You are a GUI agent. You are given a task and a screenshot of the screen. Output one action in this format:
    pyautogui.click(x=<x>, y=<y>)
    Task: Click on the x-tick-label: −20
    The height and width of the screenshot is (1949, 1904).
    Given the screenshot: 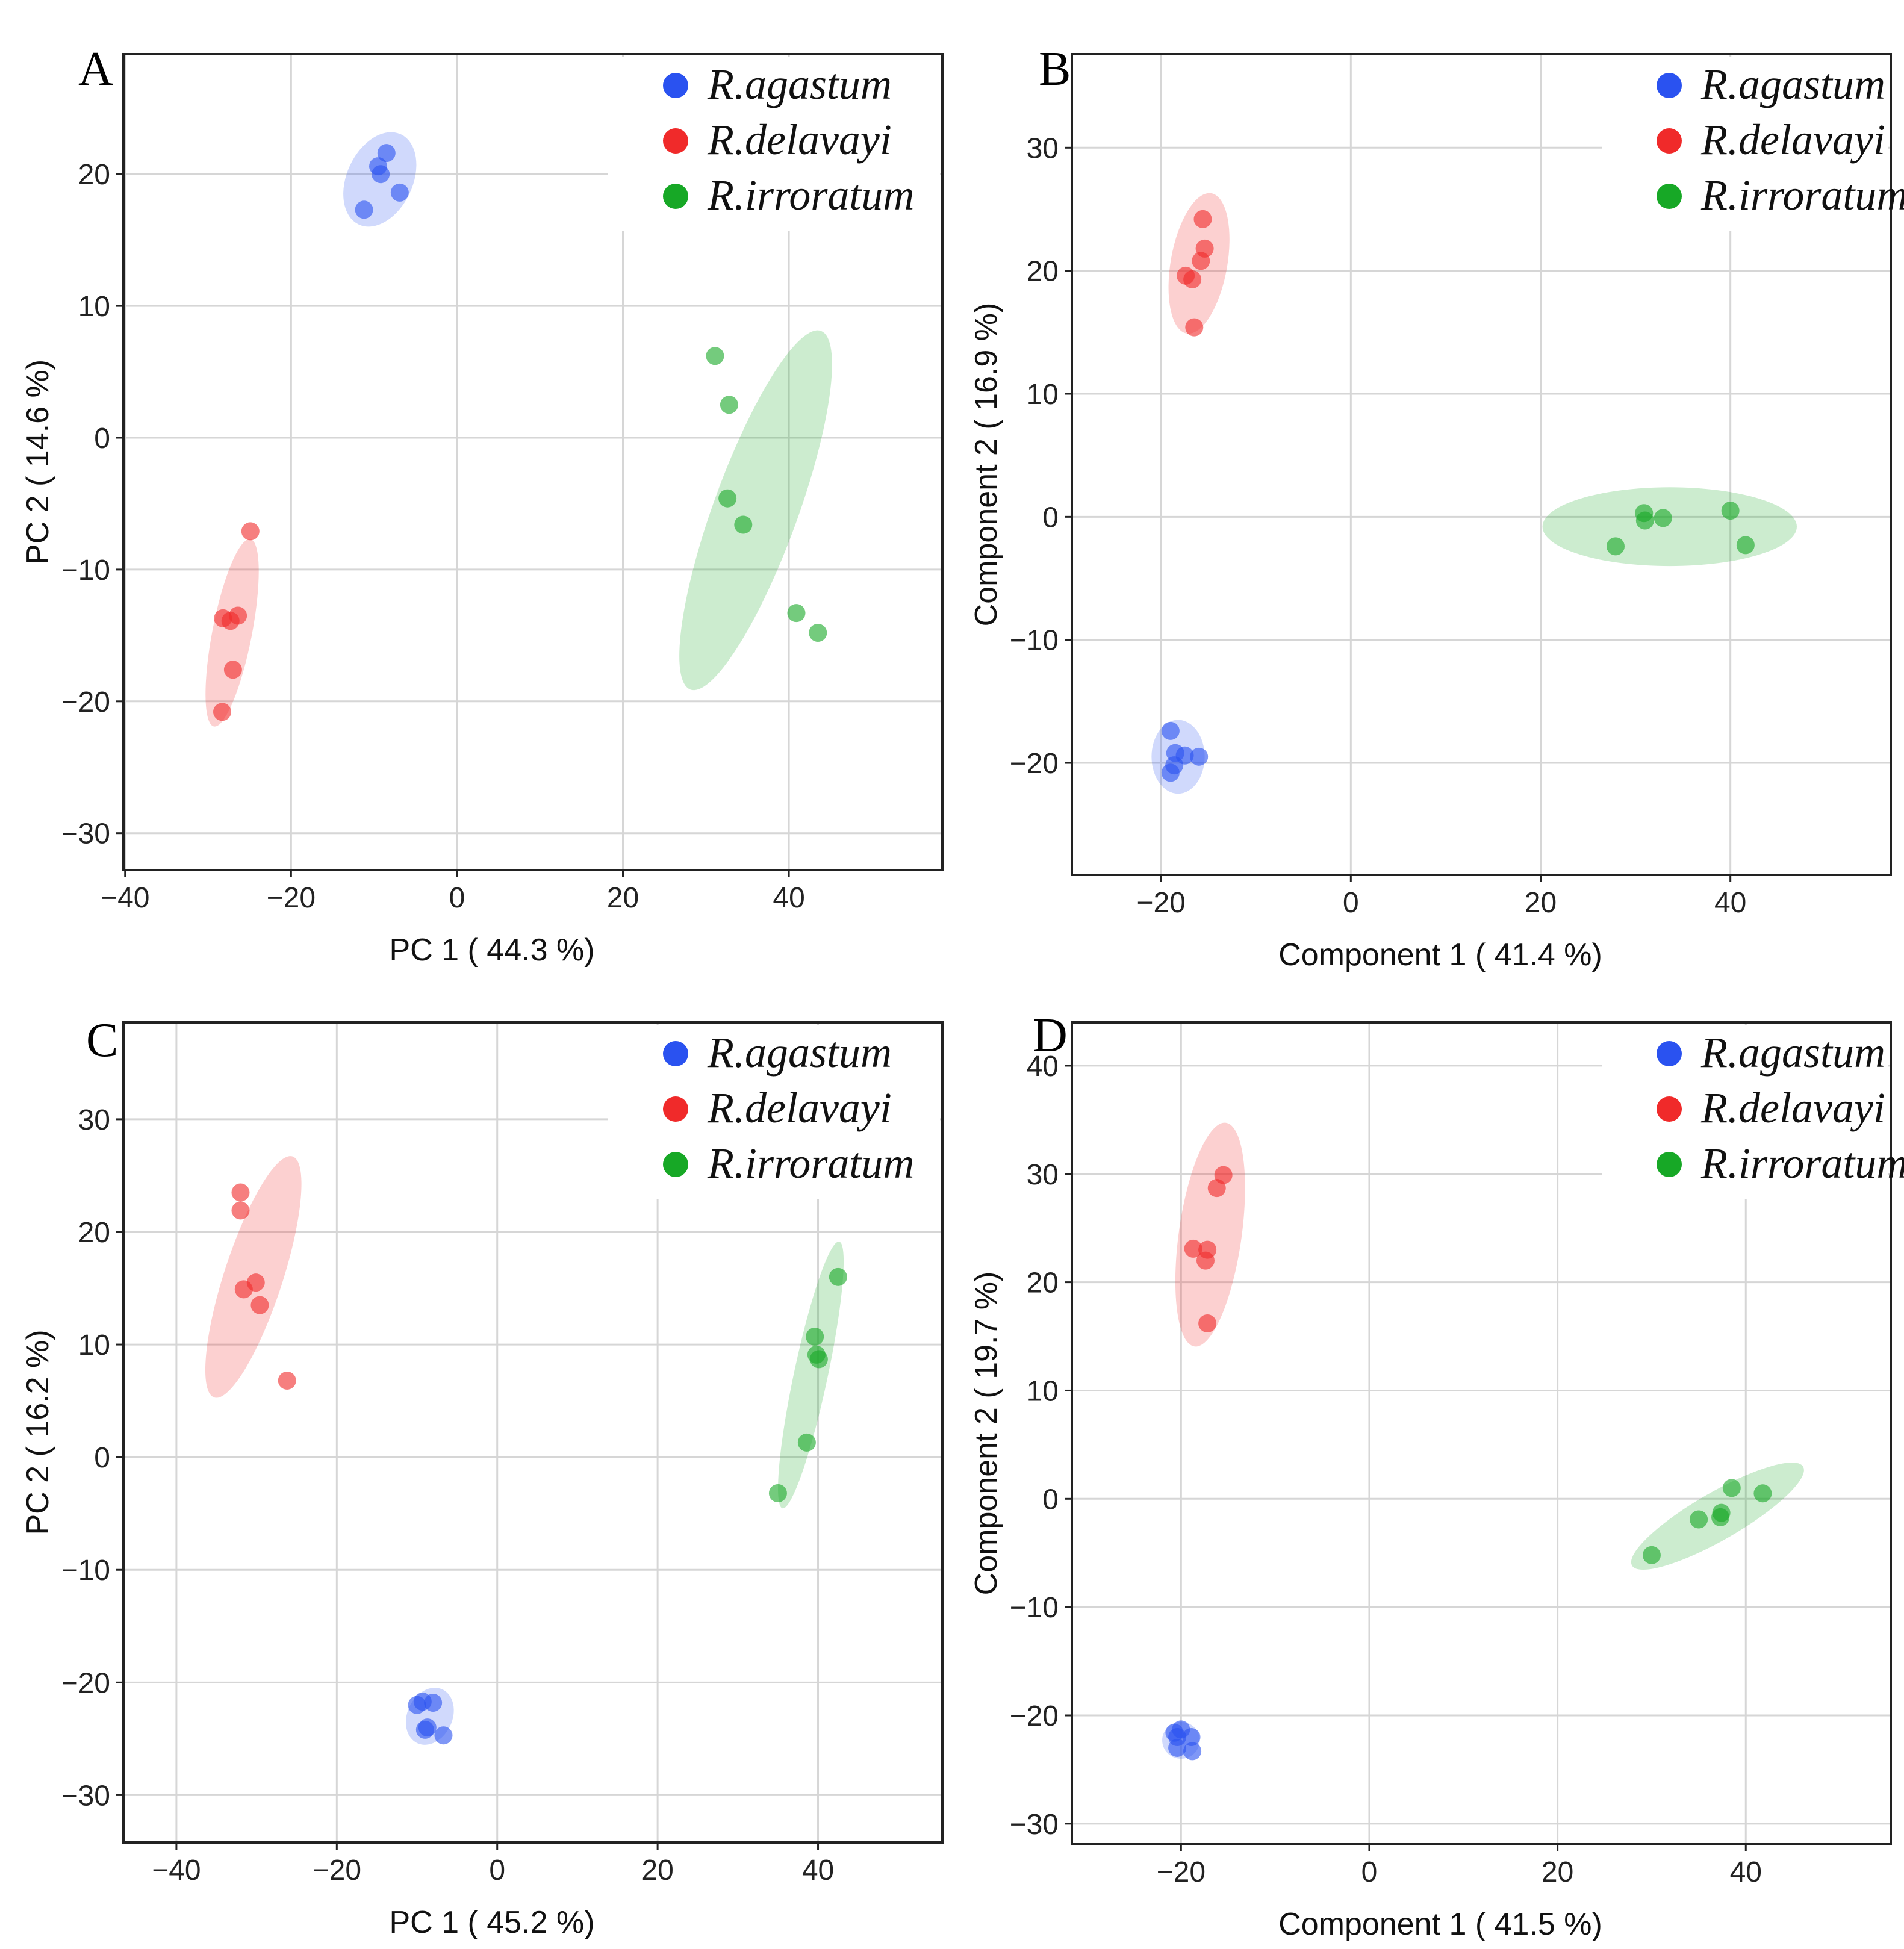 What is the action you would take?
    pyautogui.click(x=292, y=898)
    